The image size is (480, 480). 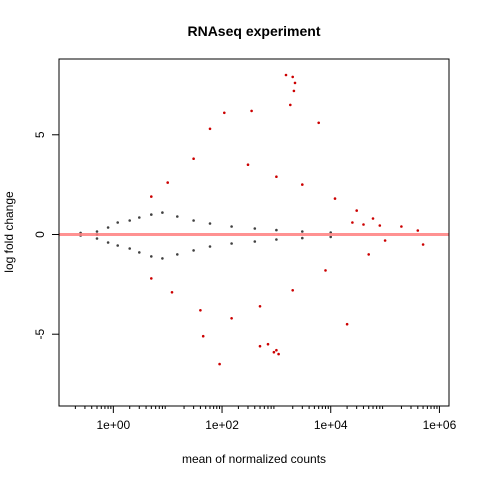 I want to click on y-axis-label: log fold change, so click(x=9, y=232).